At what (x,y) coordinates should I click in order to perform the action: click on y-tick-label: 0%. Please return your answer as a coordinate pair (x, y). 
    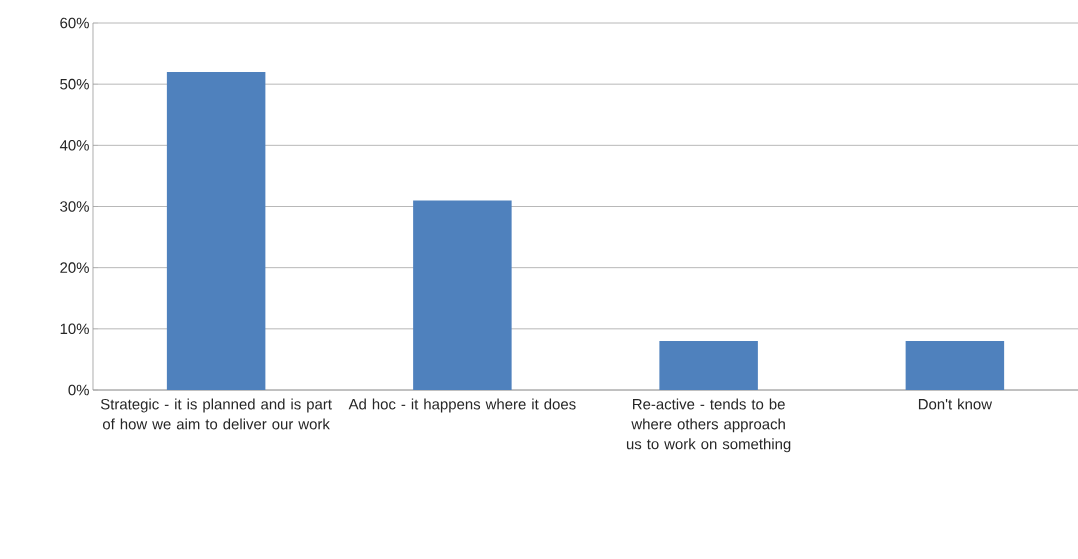
    Looking at the image, I should click on (78, 390).